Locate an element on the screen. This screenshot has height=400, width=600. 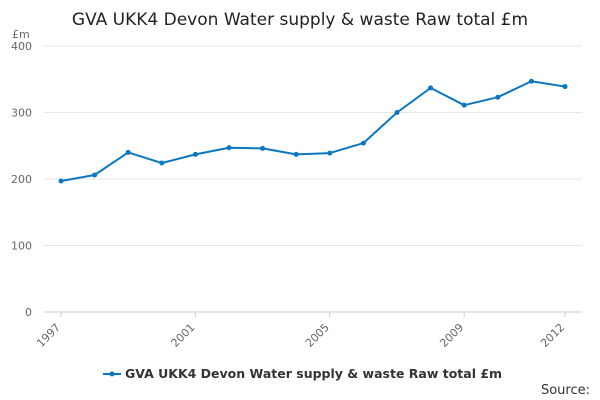
source-label: Source: is located at coordinates (565, 390).